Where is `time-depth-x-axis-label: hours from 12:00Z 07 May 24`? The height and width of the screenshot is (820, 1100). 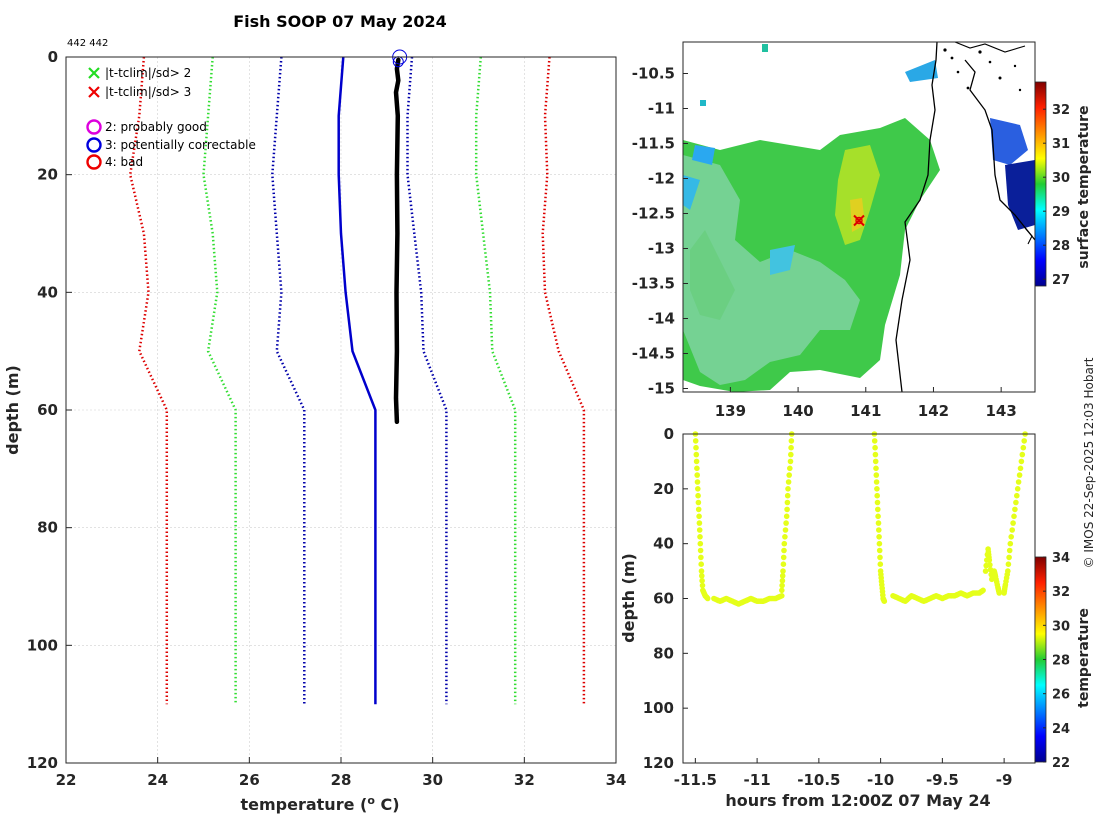 time-depth-x-axis-label: hours from 12:00Z 07 May 24 is located at coordinates (857, 800).